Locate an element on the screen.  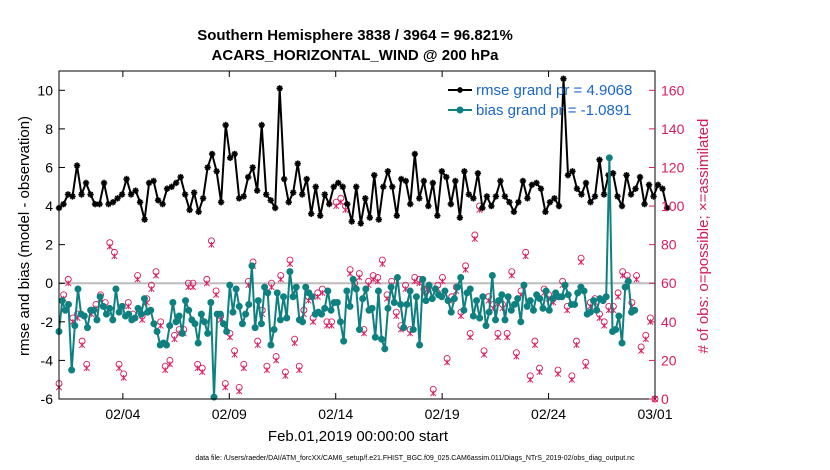
x-tick-label: 03/01 is located at coordinates (654, 414).